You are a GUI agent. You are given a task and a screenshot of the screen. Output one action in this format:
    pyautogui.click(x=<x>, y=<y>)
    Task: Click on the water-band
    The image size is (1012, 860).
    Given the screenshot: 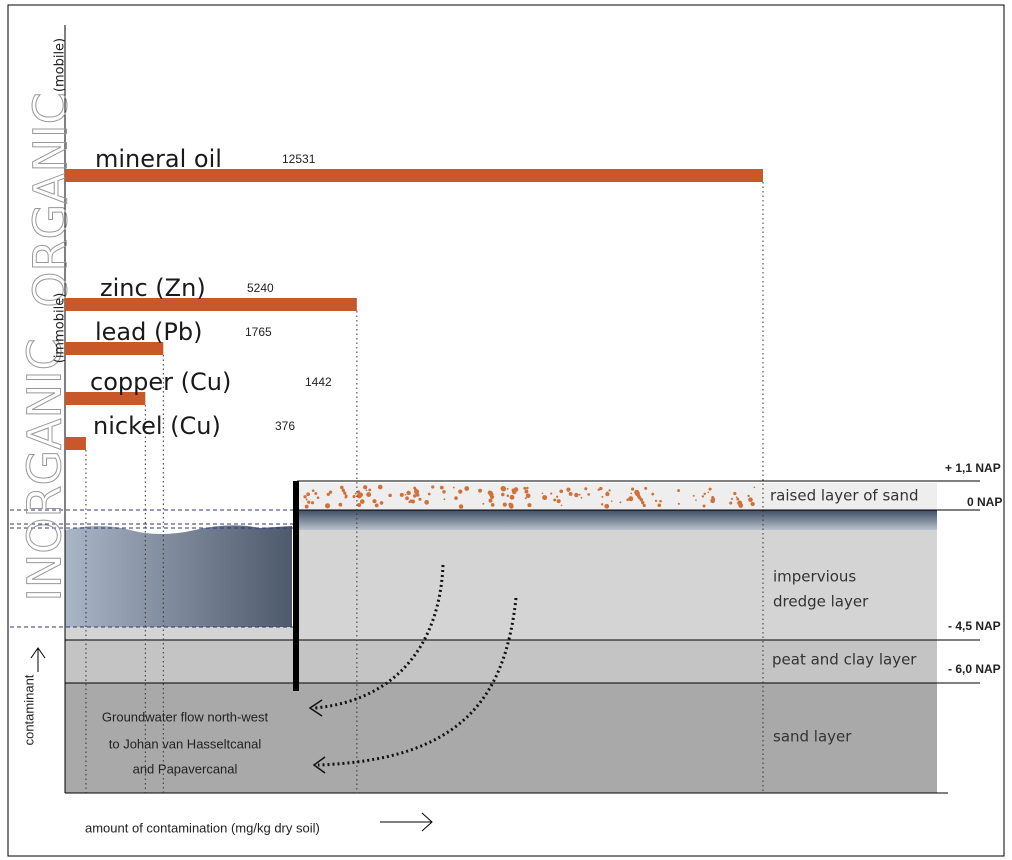 What is the action you would take?
    pyautogui.click(x=617, y=520)
    